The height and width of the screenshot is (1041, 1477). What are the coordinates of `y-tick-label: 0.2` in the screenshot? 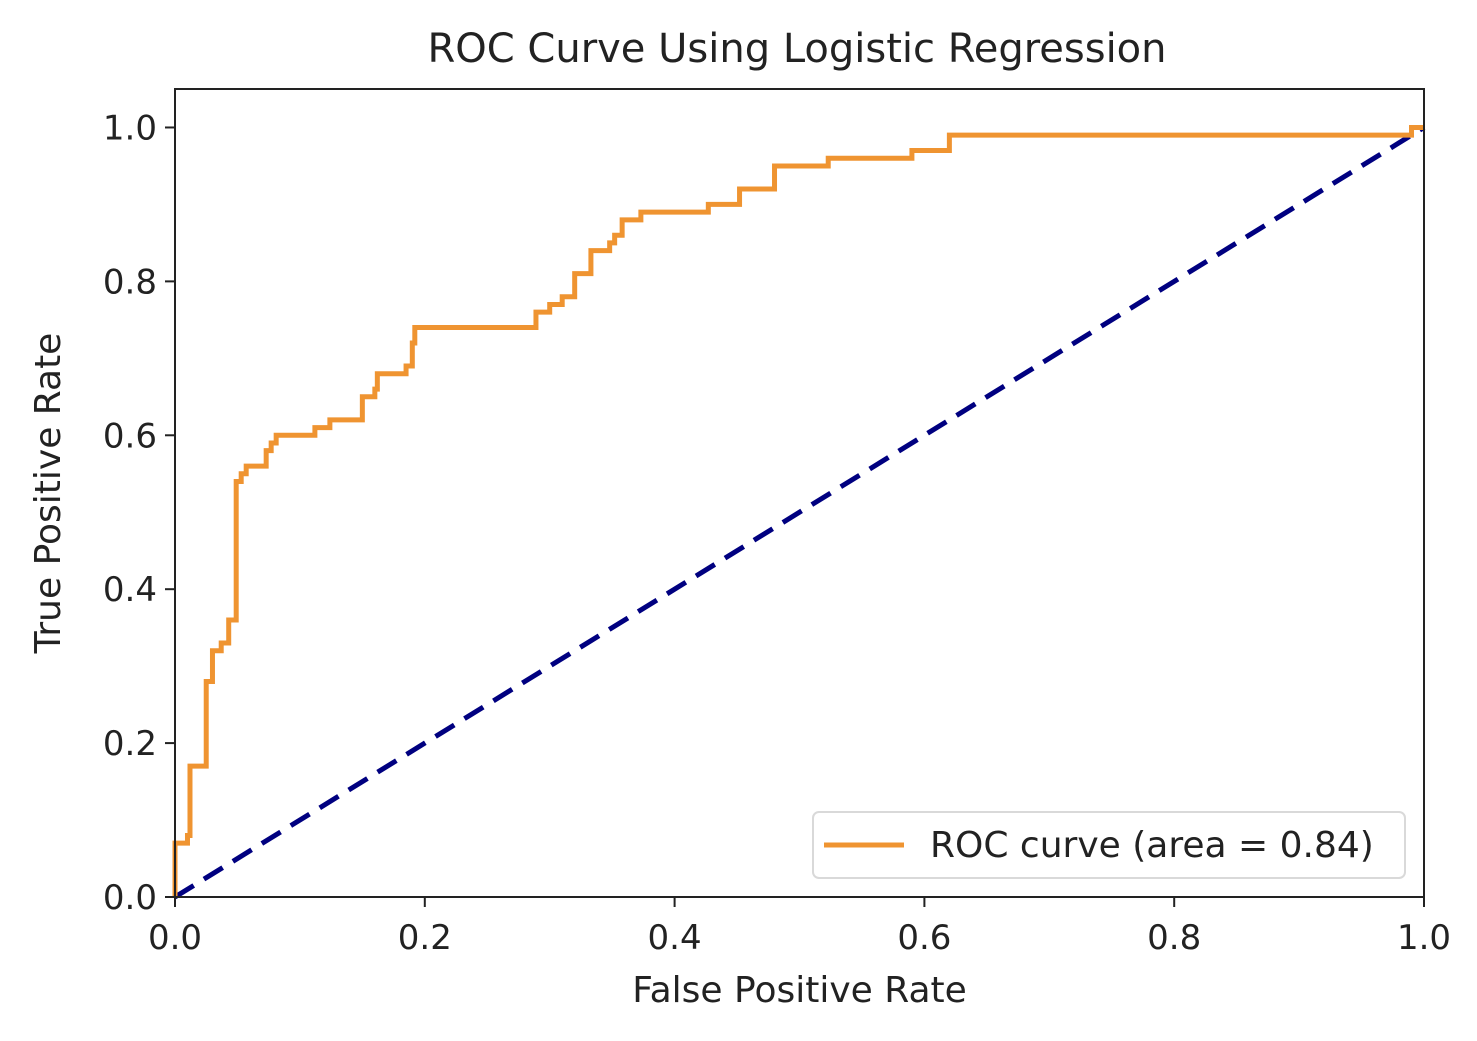 It's located at (130, 744).